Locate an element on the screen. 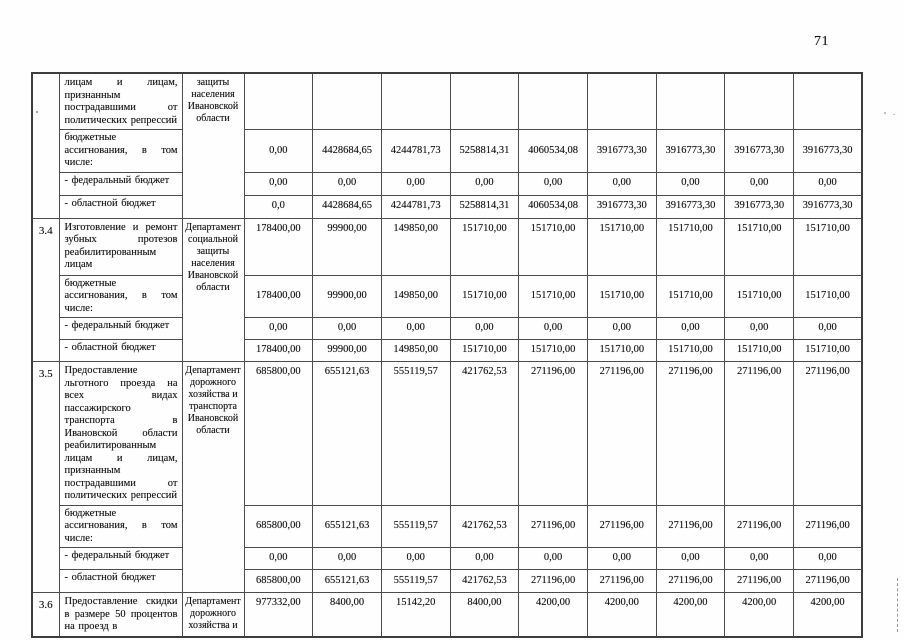 This screenshot has width=905, height=640. row-number: 3.6 is located at coordinates (45, 614).